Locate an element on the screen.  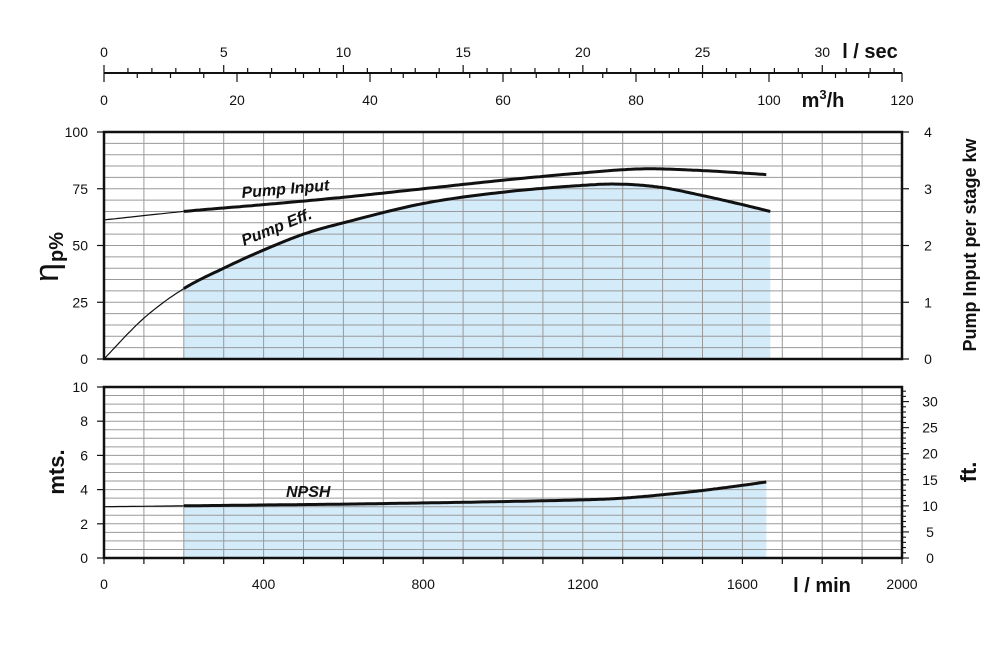
lsec-tick-label: 10 is located at coordinates (344, 52).